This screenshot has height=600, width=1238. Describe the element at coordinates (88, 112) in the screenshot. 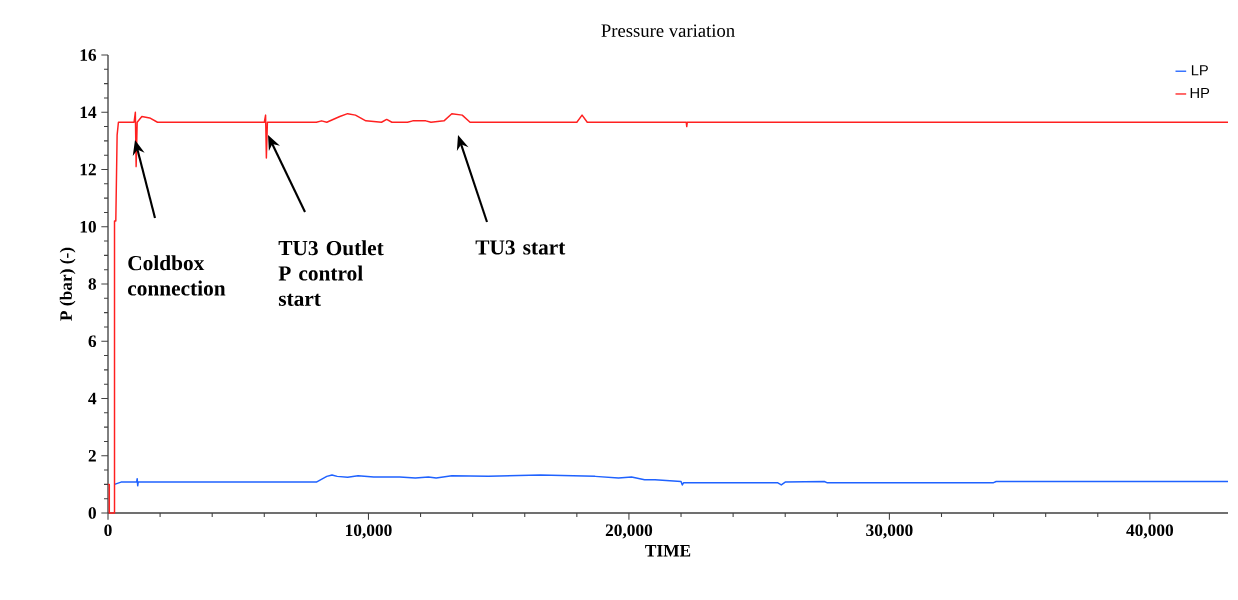

I see `y-tick-label: 14` at that location.